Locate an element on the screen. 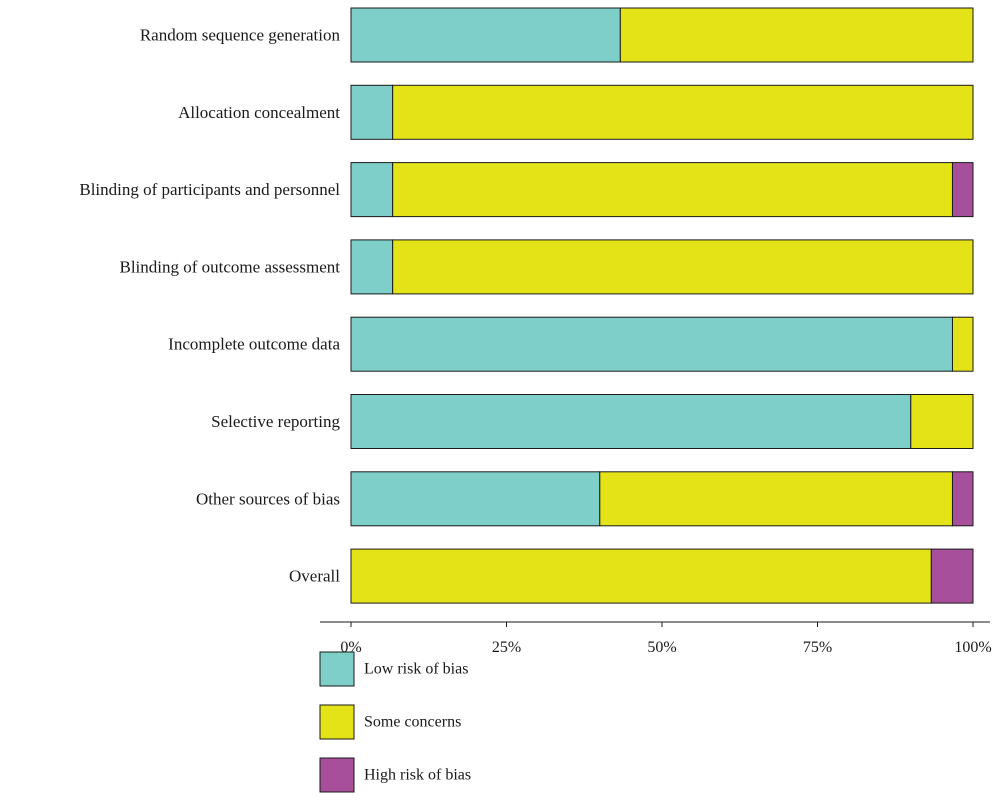  category-label: Selective reporting is located at coordinates (275, 421).